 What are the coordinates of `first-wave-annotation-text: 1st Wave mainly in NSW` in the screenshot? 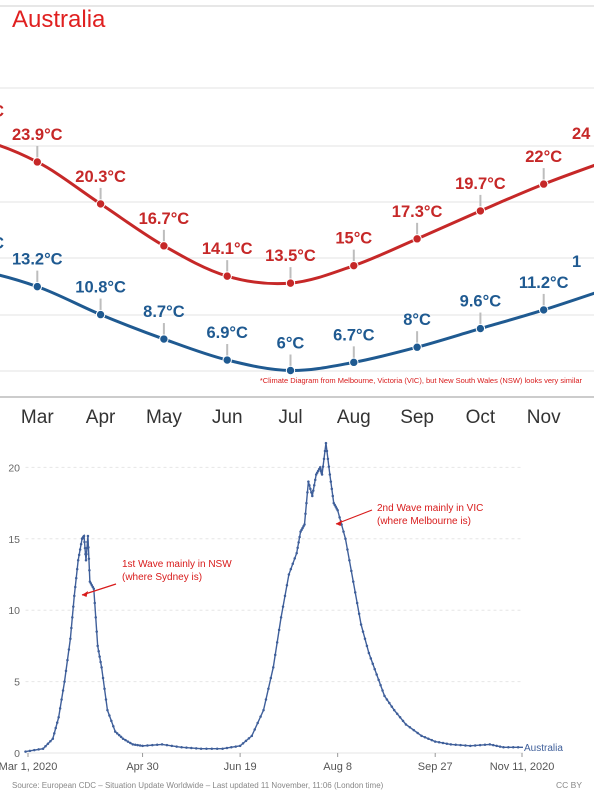 It's located at (177, 564).